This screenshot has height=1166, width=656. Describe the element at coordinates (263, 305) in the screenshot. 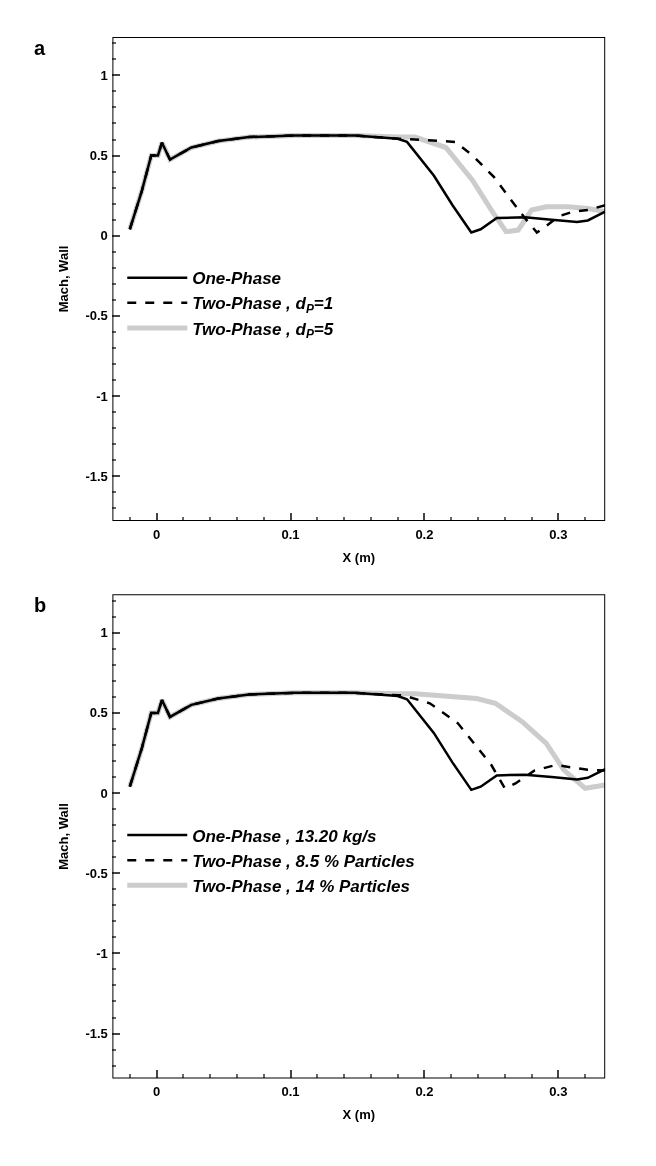

I see `legend-label: Two-Phase , d$_{P}$=1` at that location.